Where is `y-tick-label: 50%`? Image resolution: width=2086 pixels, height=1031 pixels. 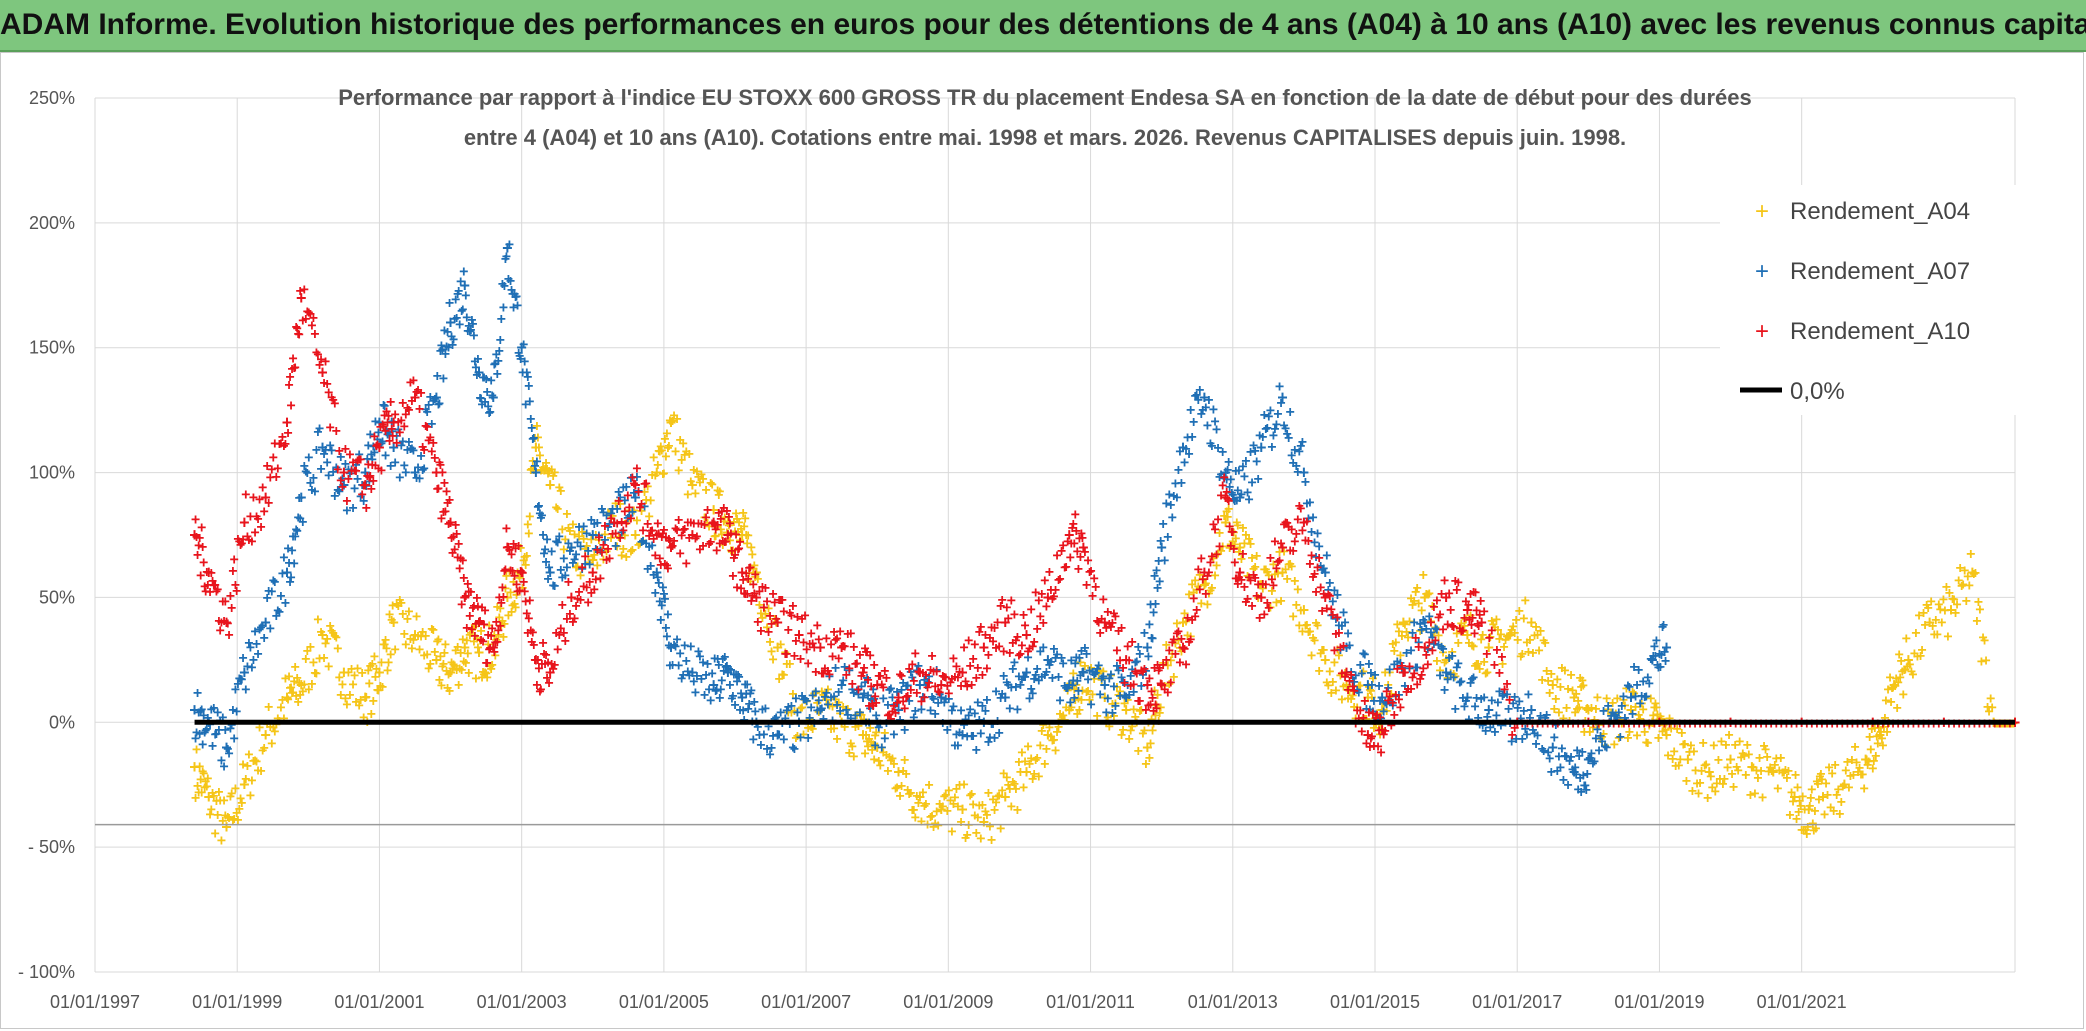
y-tick-label: 50% is located at coordinates (57, 597).